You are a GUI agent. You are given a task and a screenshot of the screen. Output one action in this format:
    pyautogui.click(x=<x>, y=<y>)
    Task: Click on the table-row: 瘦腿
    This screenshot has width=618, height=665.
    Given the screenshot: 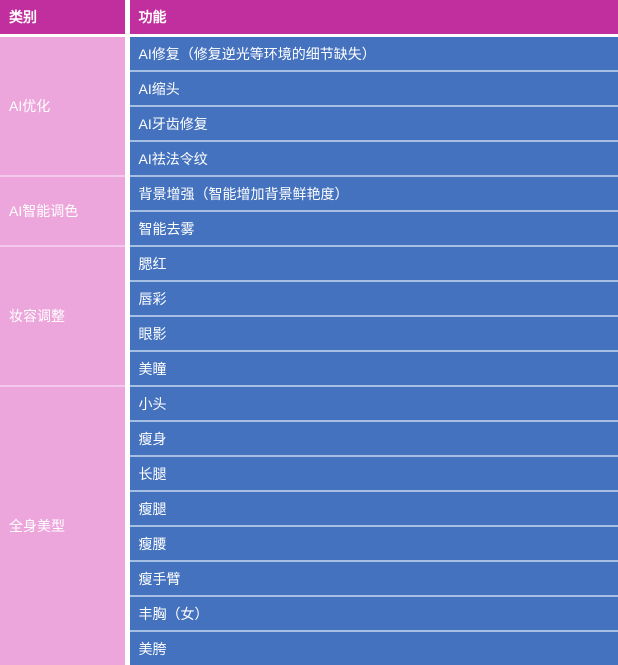 What is the action you would take?
    pyautogui.click(x=309, y=508)
    